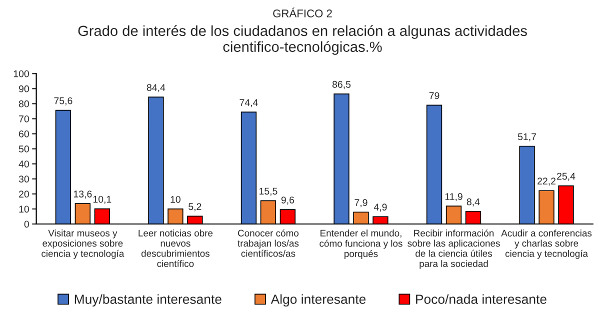  What do you see at coordinates (175, 249) in the screenshot?
I see `x-tick-label: Leer noticias obre nuevos descubrimientos científico` at bounding box center [175, 249].